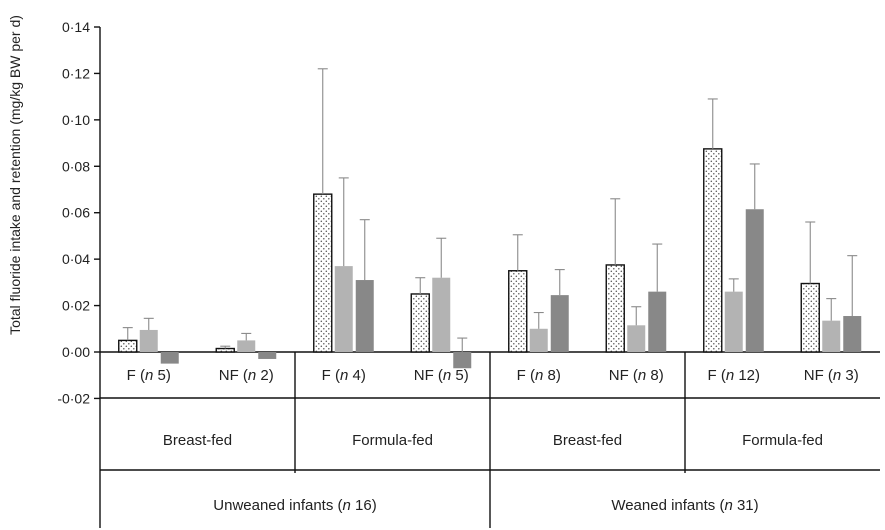 The image size is (885, 530). What do you see at coordinates (441, 375) in the screenshot?
I see `category-label: NF (n 5)` at bounding box center [441, 375].